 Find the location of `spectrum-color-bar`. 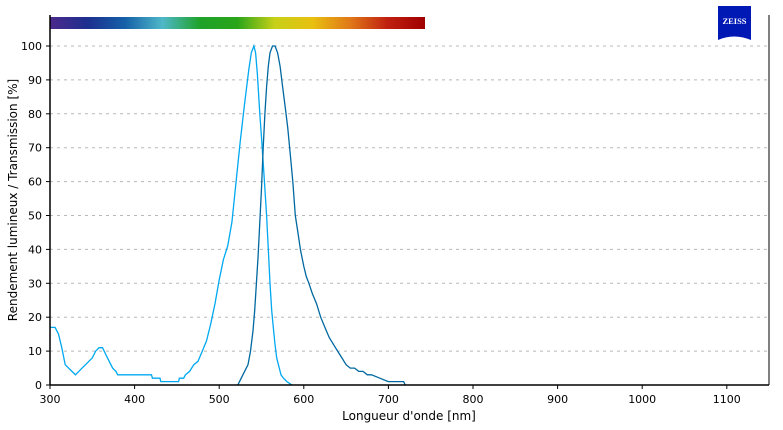

spectrum-color-bar is located at coordinates (237, 23).